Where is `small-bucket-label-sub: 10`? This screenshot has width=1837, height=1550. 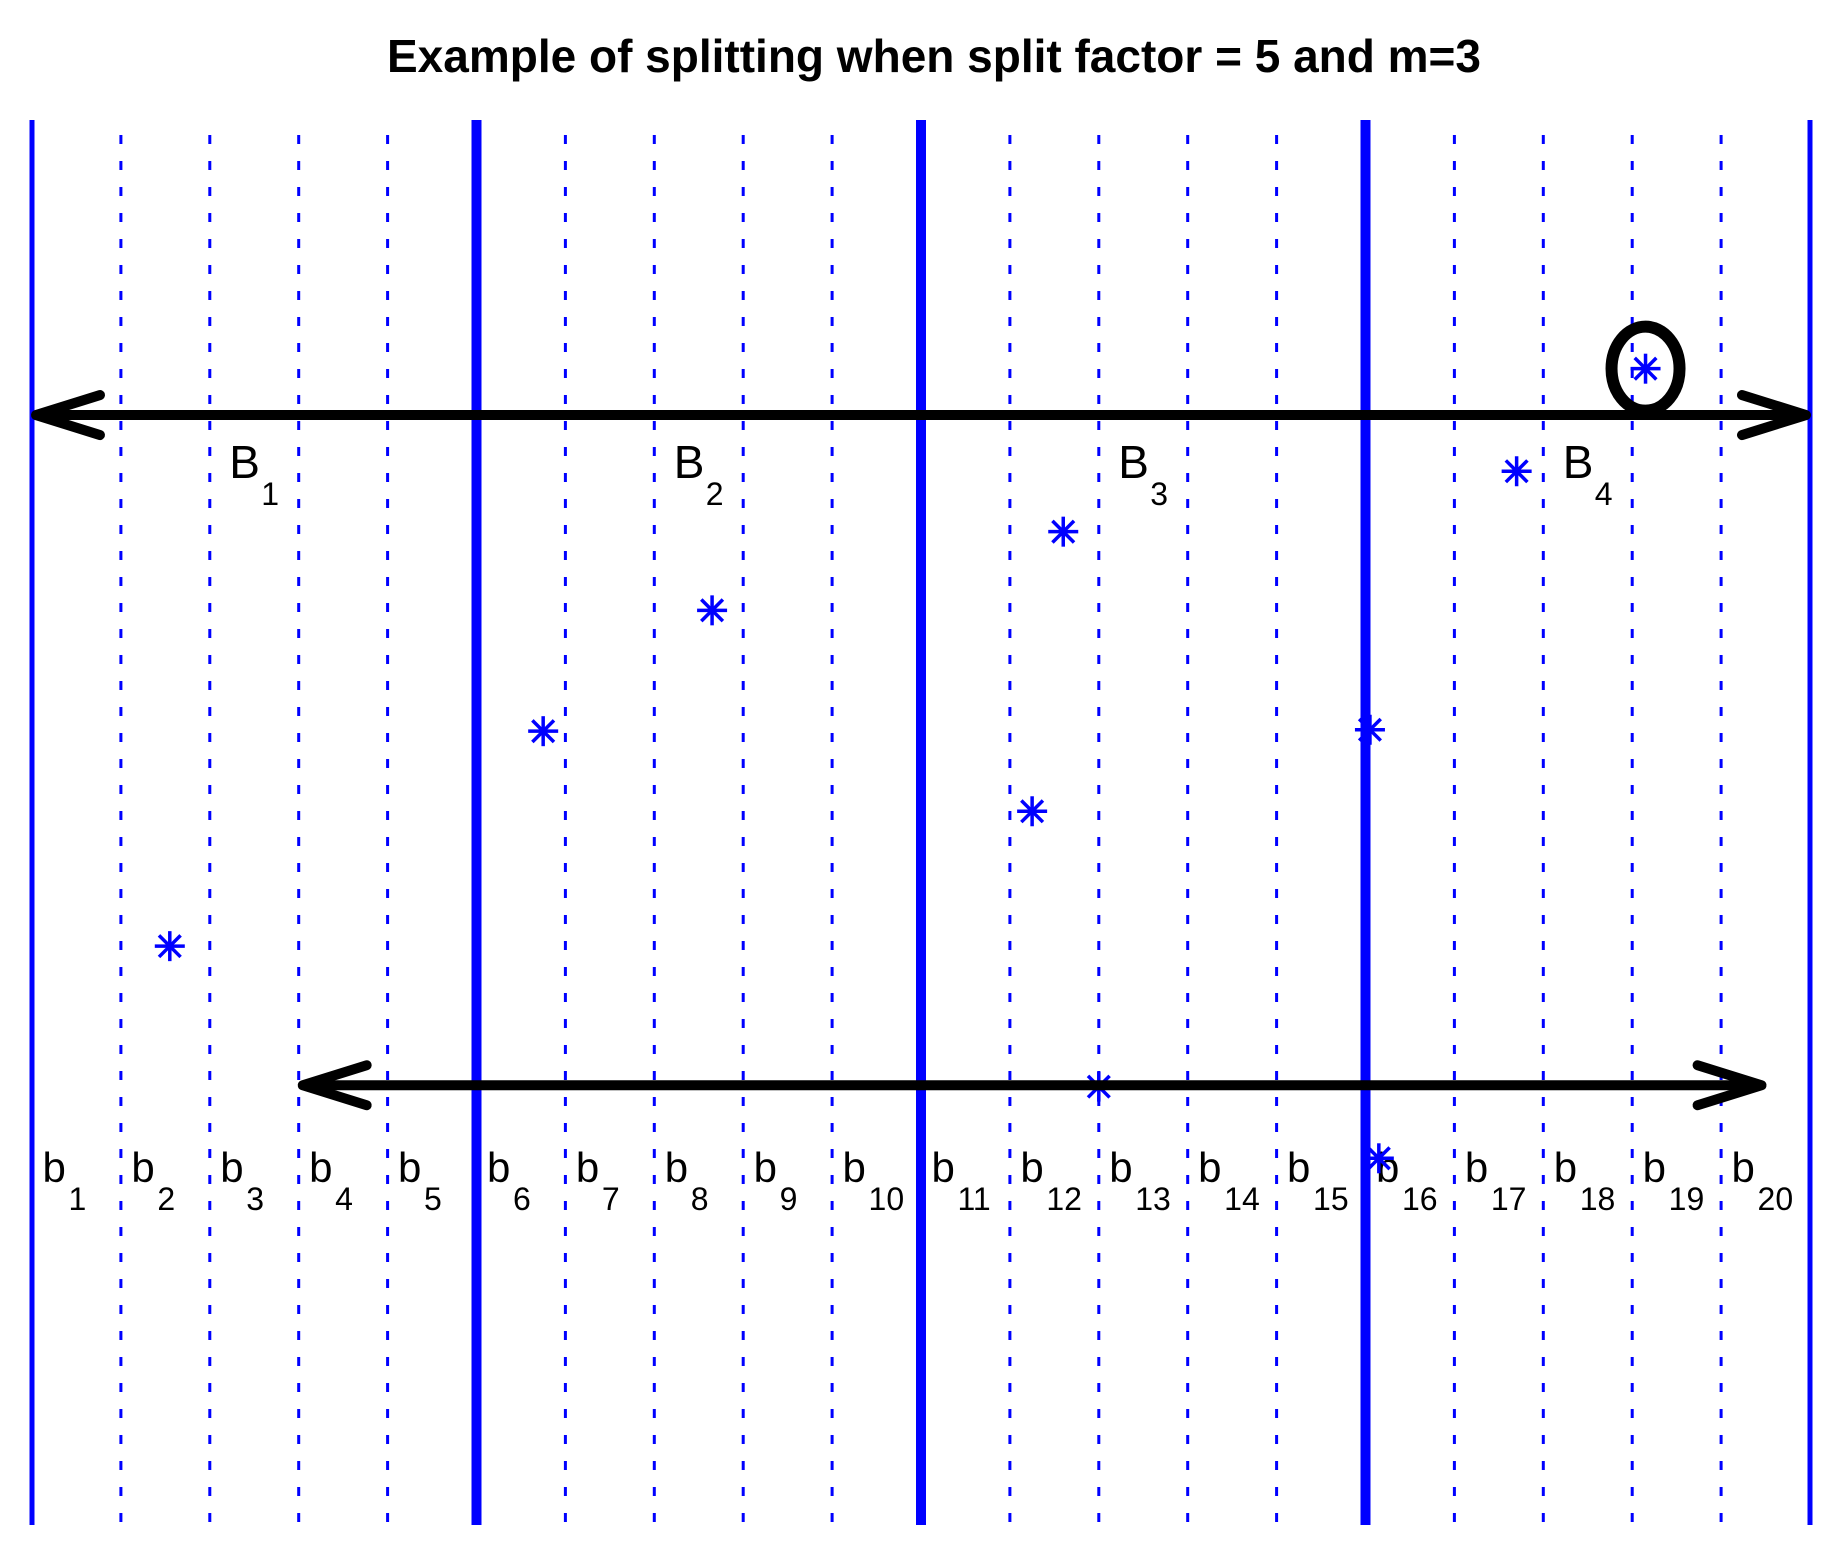 small-bucket-label-sub: 10 is located at coordinates (887, 1199).